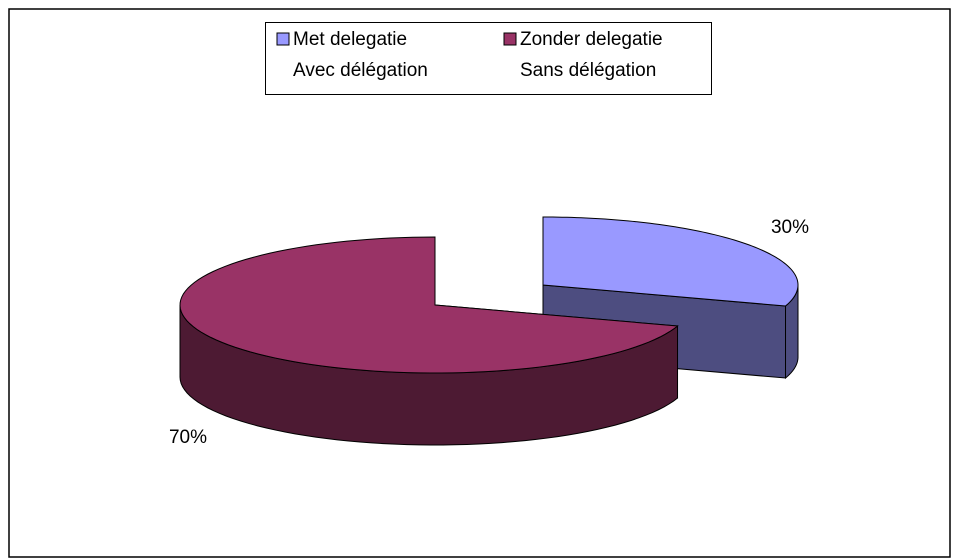 The height and width of the screenshot is (560, 959). Describe the element at coordinates (350, 39) in the screenshot. I see `legend-label: Met delegatie` at that location.